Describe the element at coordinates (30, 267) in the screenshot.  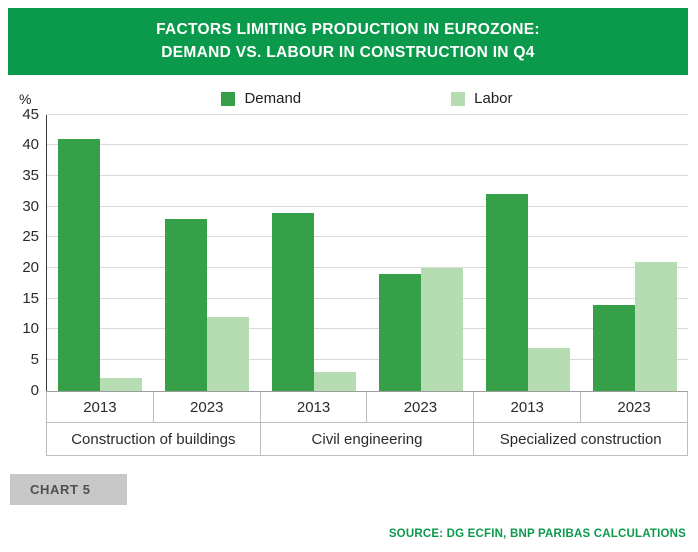
I see `y-tick-label-20: 20` at that location.